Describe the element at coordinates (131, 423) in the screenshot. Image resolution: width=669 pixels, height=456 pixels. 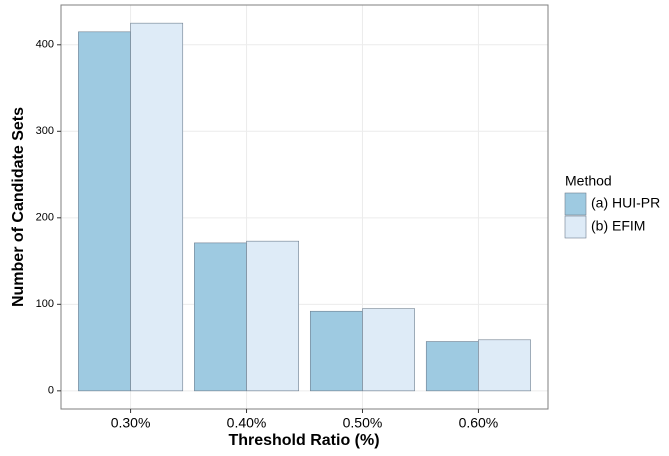
I see `x-tick-label: 0.30%` at that location.